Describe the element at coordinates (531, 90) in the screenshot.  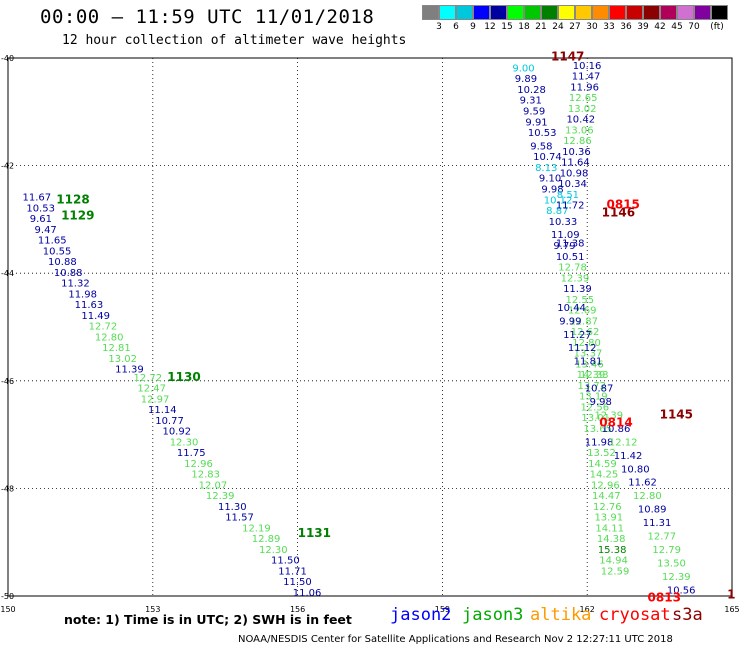
I see `wave-height-value: 10.28` at that location.